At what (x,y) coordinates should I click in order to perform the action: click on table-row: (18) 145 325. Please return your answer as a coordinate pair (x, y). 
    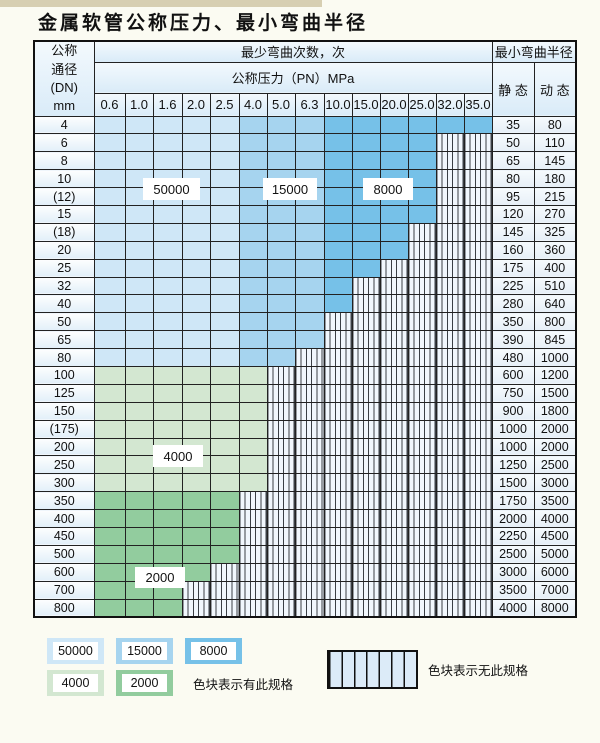
    Looking at the image, I should click on (305, 232).